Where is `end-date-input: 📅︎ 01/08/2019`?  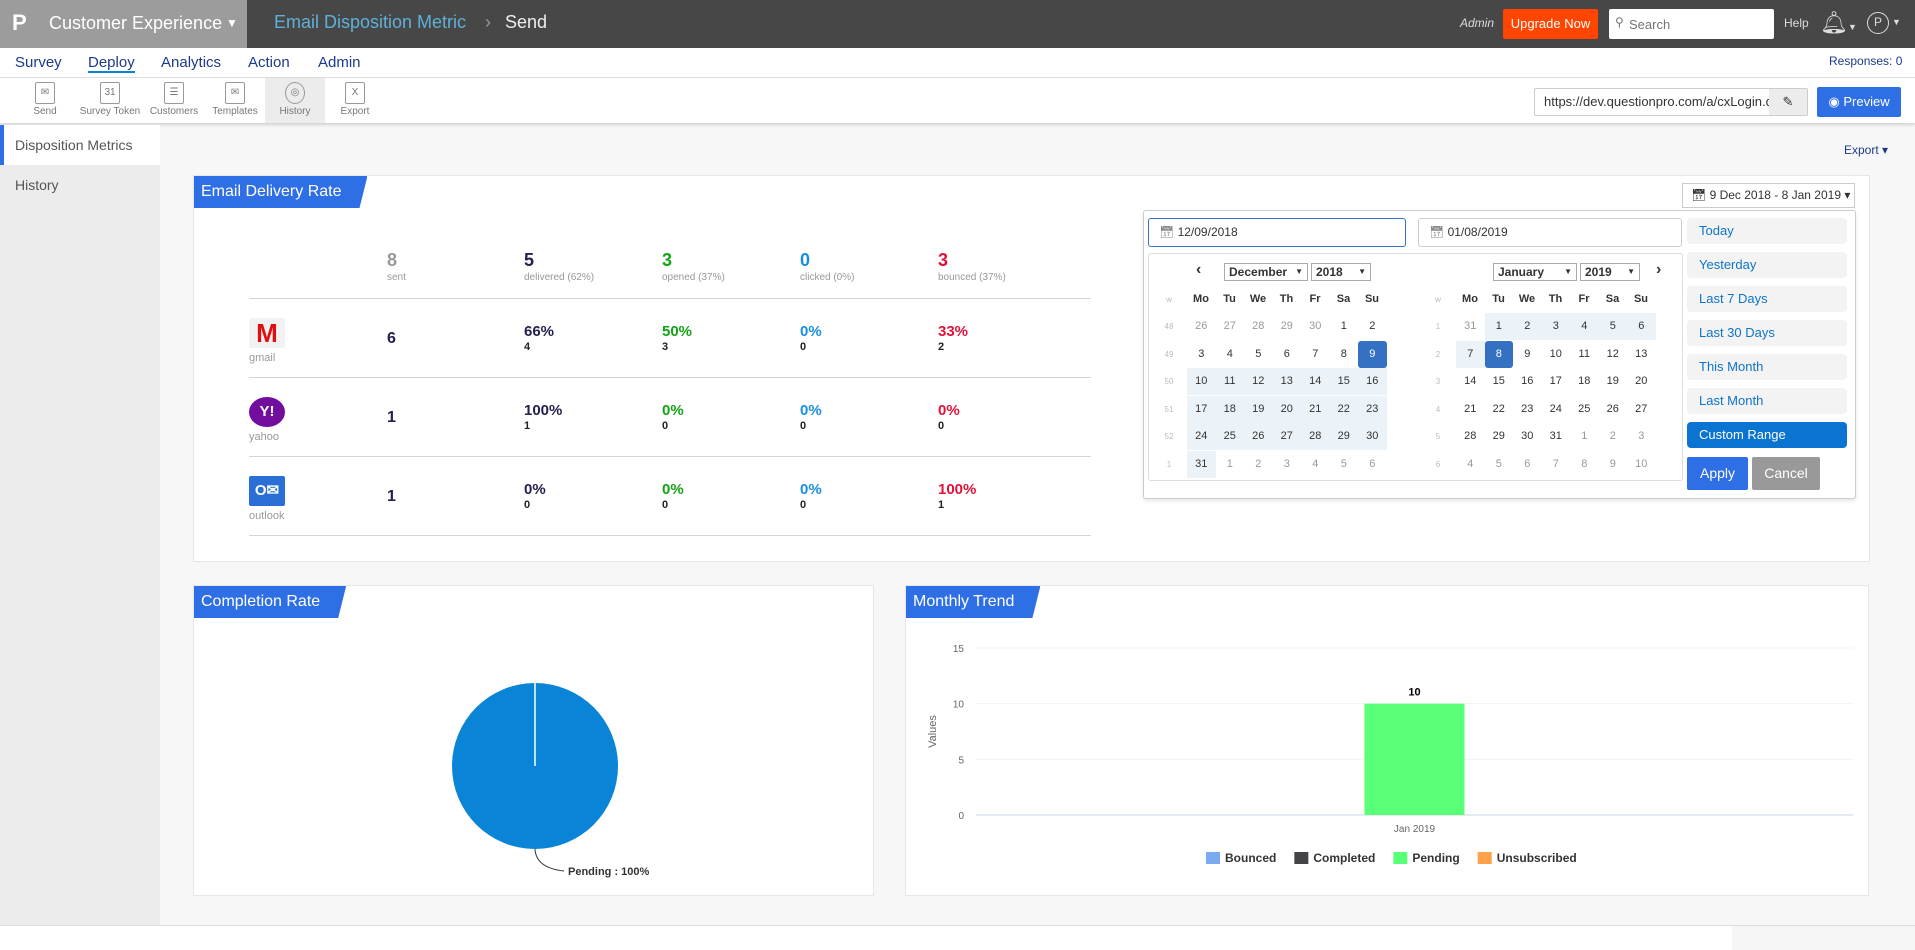
end-date-input: 📅︎ 01/08/2019 is located at coordinates (1550, 232).